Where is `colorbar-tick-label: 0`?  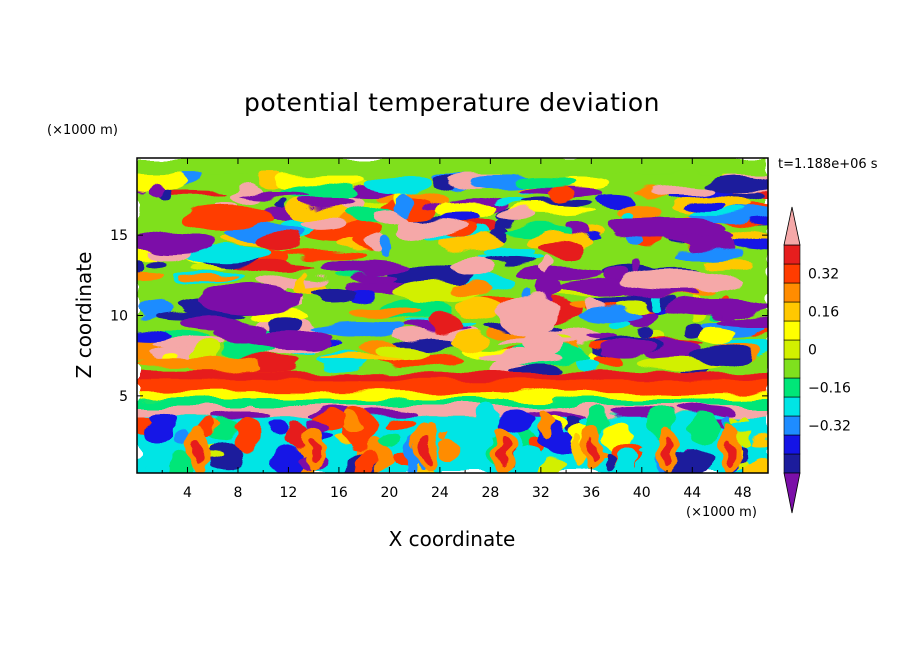
colorbar-tick-label: 0 is located at coordinates (812, 351).